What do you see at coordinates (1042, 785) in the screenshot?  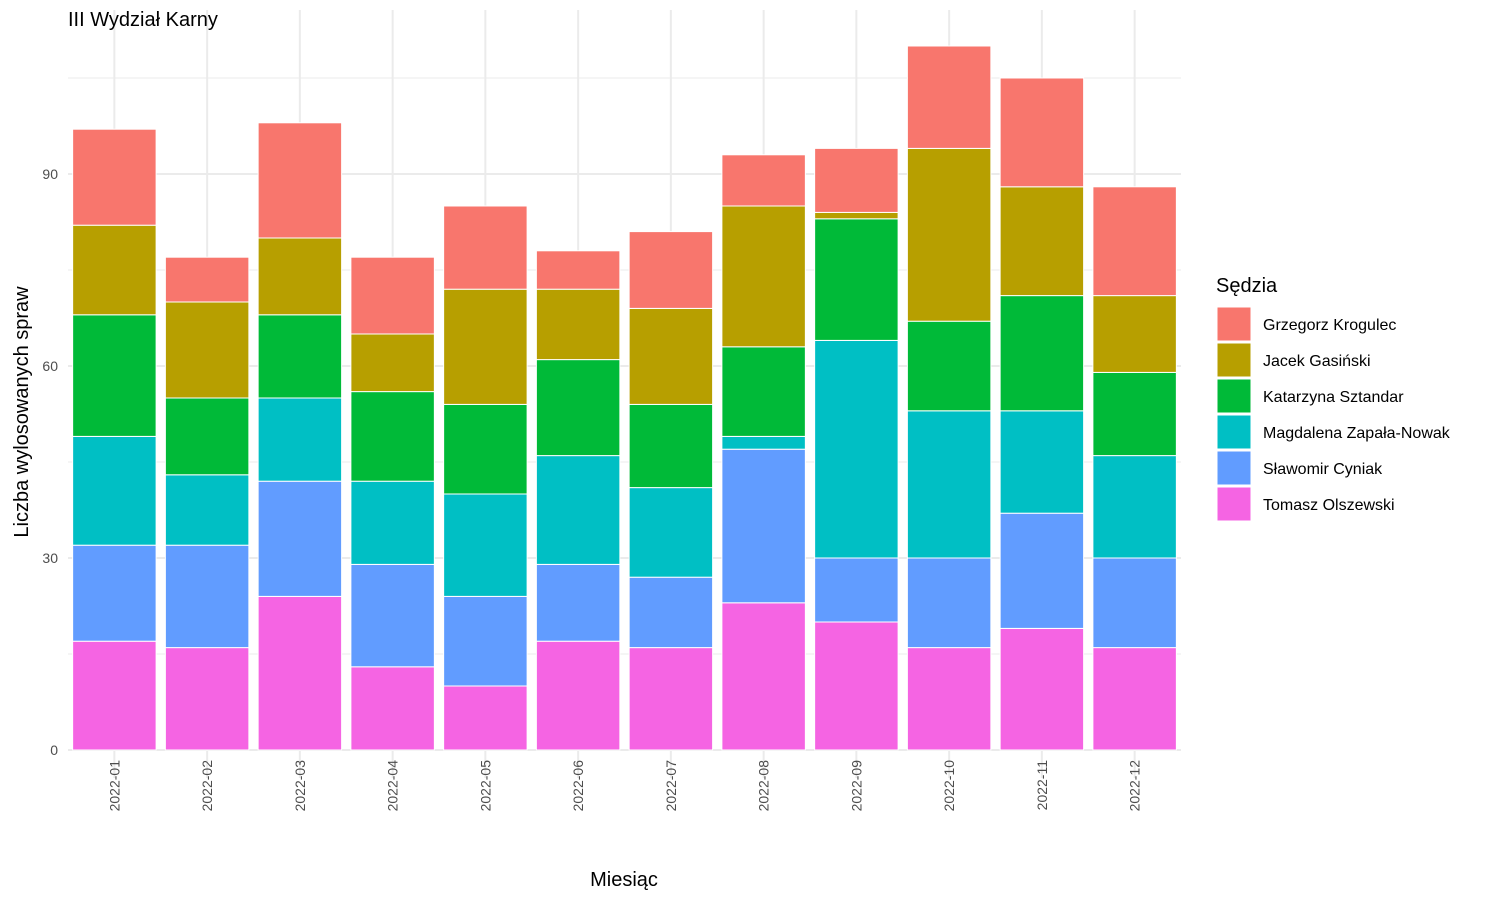 I see `x-tick-label: 2022-11` at bounding box center [1042, 785].